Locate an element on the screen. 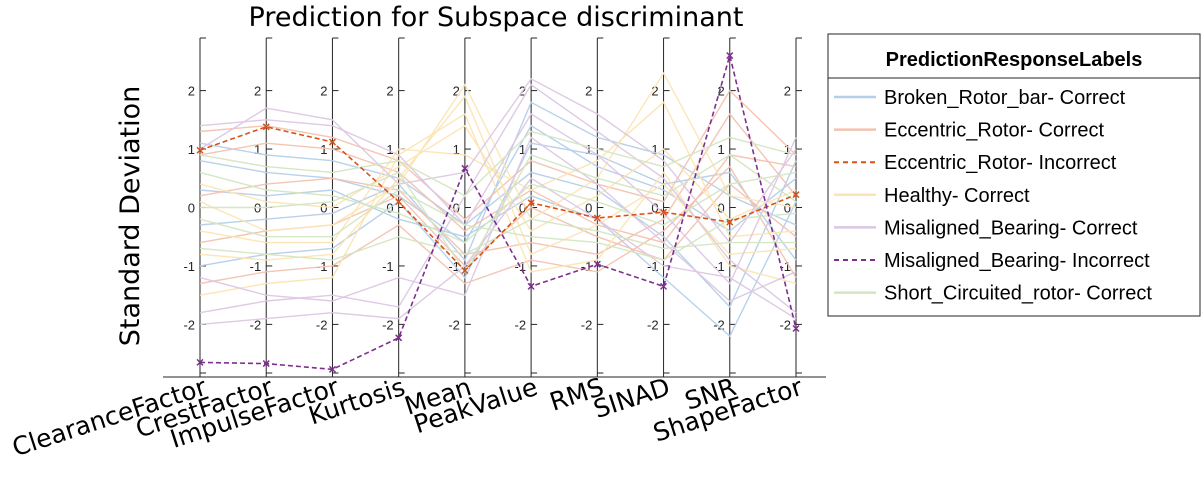 This screenshot has width=1203, height=503. axis-name-PeakValue: PeakValue is located at coordinates (475, 405).